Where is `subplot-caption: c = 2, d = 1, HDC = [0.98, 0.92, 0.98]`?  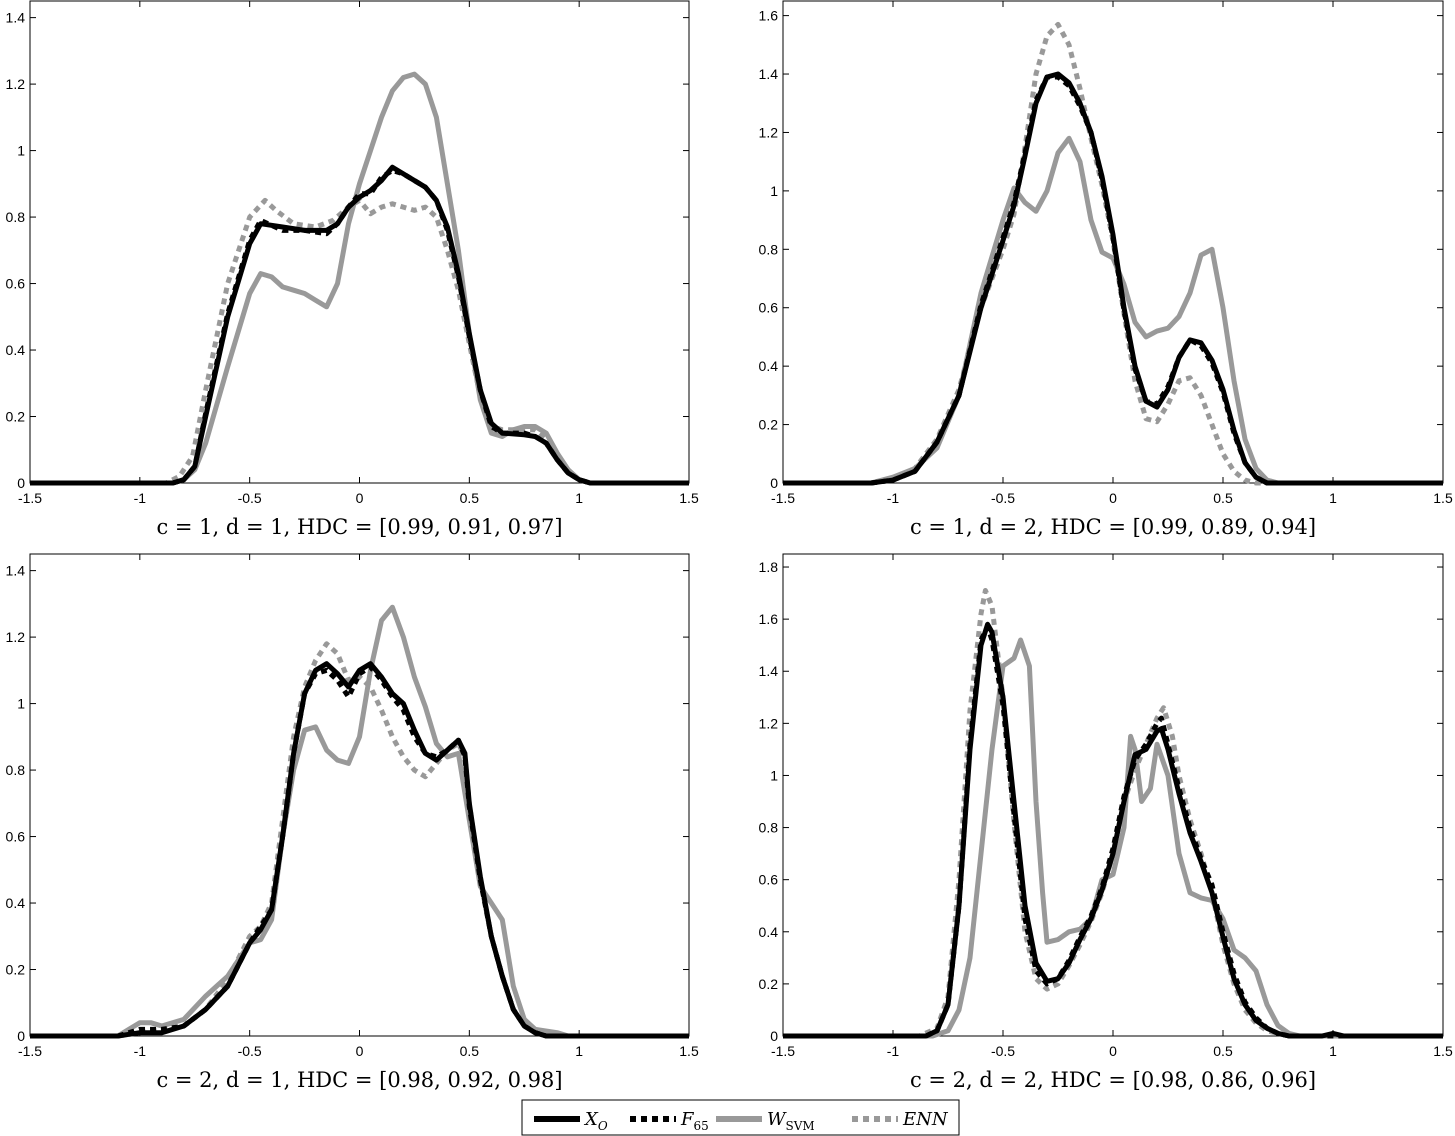 subplot-caption: c = 2, d = 1, HDC = [0.98, 0.92, 0.98] is located at coordinates (359, 1080).